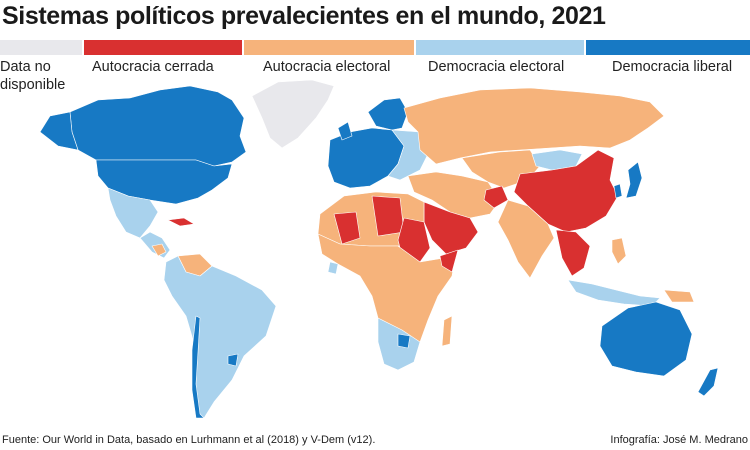 The width and height of the screenshot is (750, 450). What do you see at coordinates (619, 251) in the screenshot?
I see `region-philippines` at bounding box center [619, 251].